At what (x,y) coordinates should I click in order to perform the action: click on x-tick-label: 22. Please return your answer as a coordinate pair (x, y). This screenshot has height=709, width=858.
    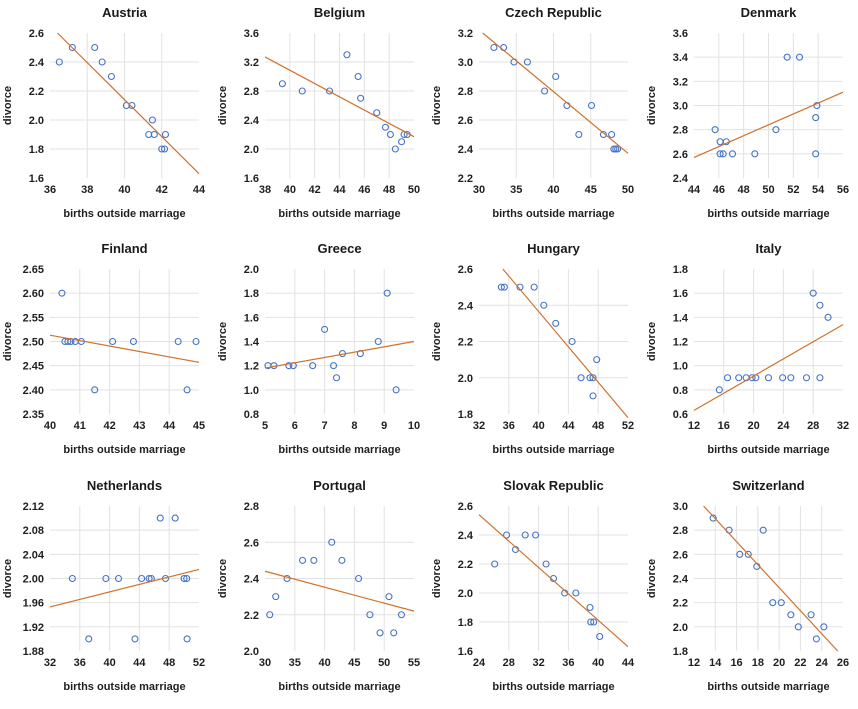
    Looking at the image, I should click on (800, 663).